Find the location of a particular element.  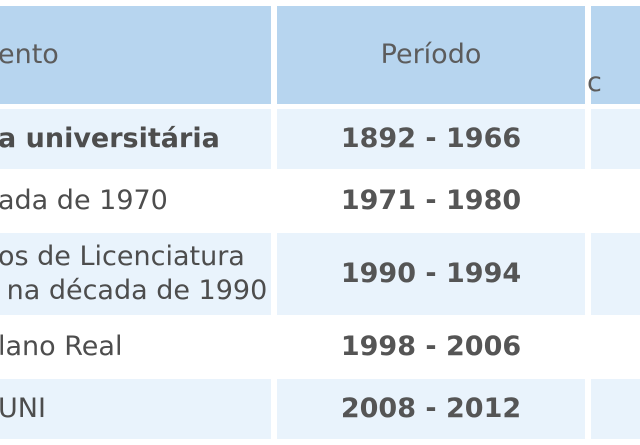

table-row: UNI is located at coordinates (135, 409).